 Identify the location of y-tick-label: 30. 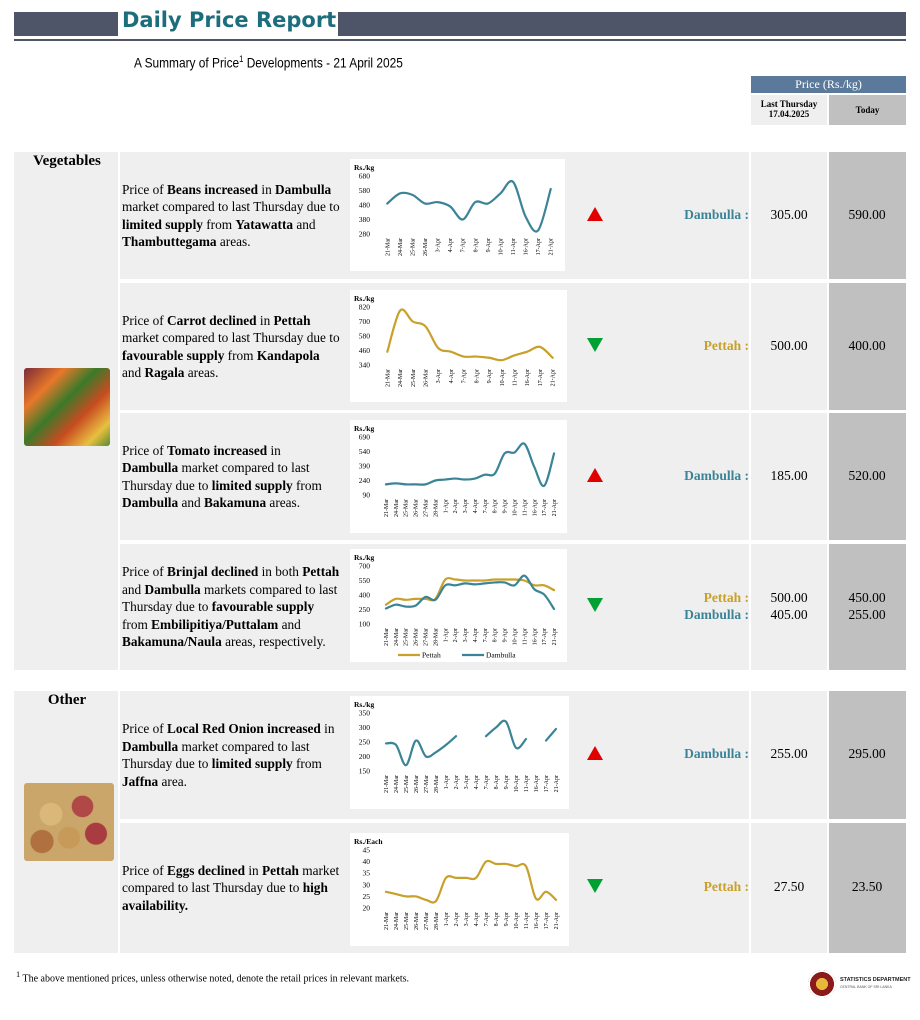
(367, 884).